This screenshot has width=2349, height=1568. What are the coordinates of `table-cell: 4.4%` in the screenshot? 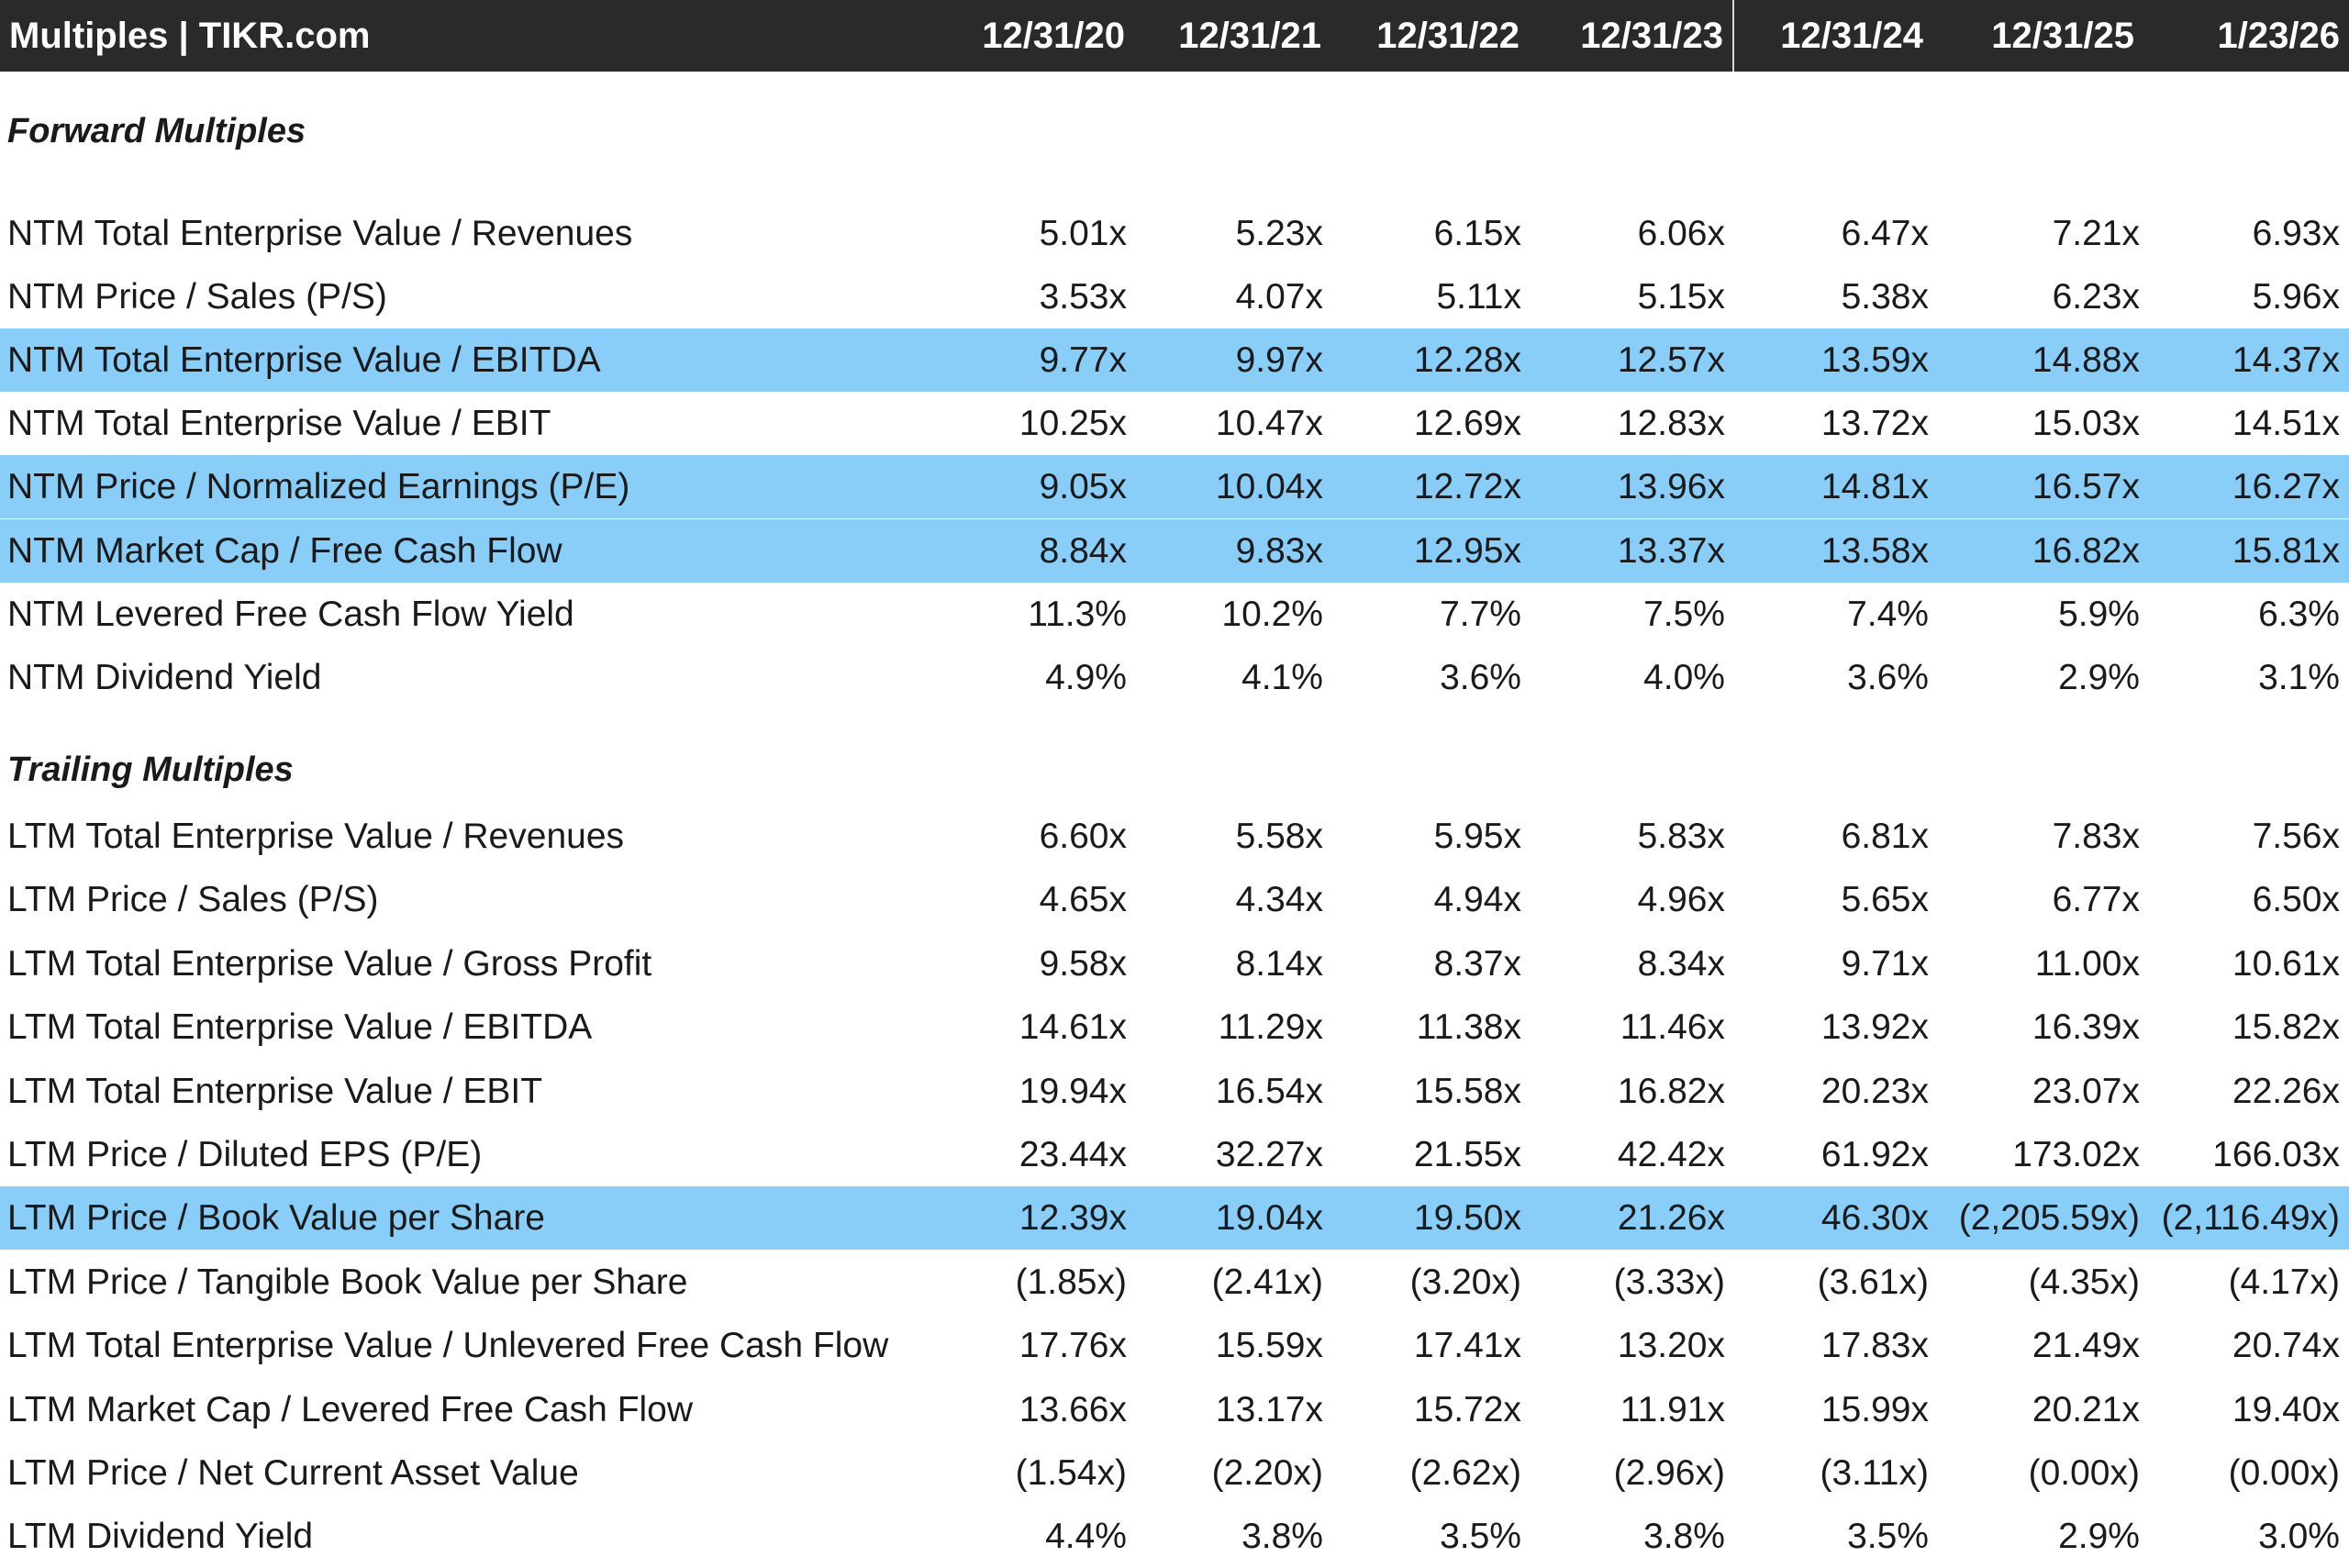 It's located at (1086, 1537).